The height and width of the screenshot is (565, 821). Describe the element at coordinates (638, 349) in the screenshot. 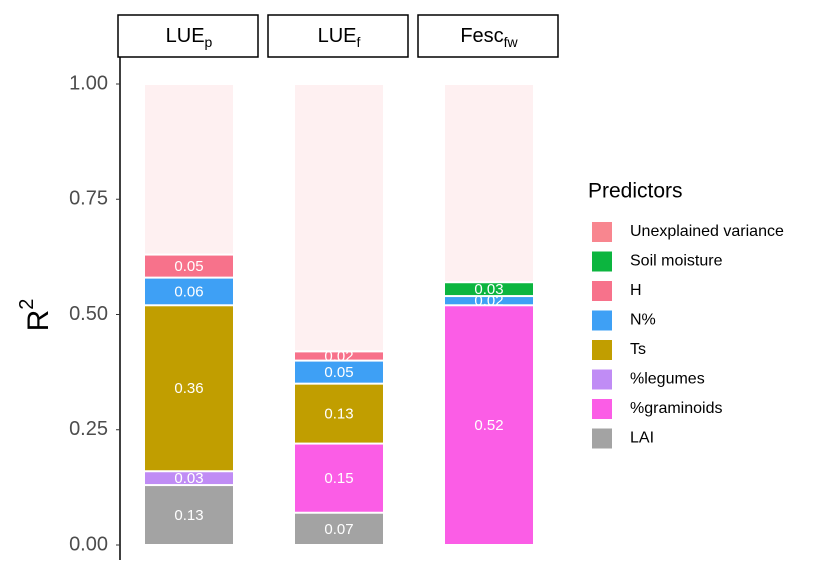

I see `legend-label: Ts` at that location.